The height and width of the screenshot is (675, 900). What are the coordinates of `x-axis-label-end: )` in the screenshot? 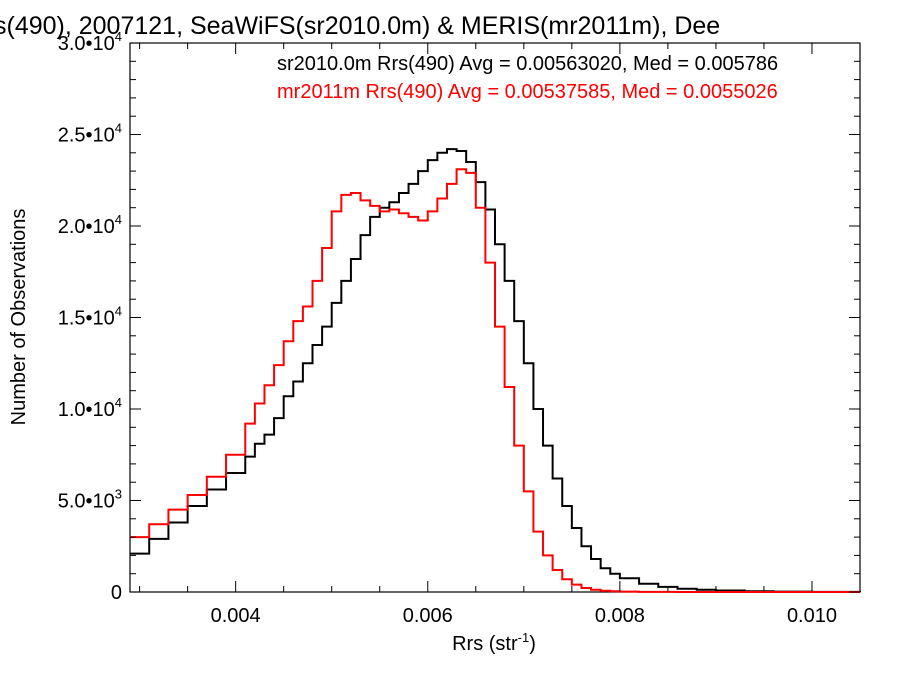 It's located at (532, 644).